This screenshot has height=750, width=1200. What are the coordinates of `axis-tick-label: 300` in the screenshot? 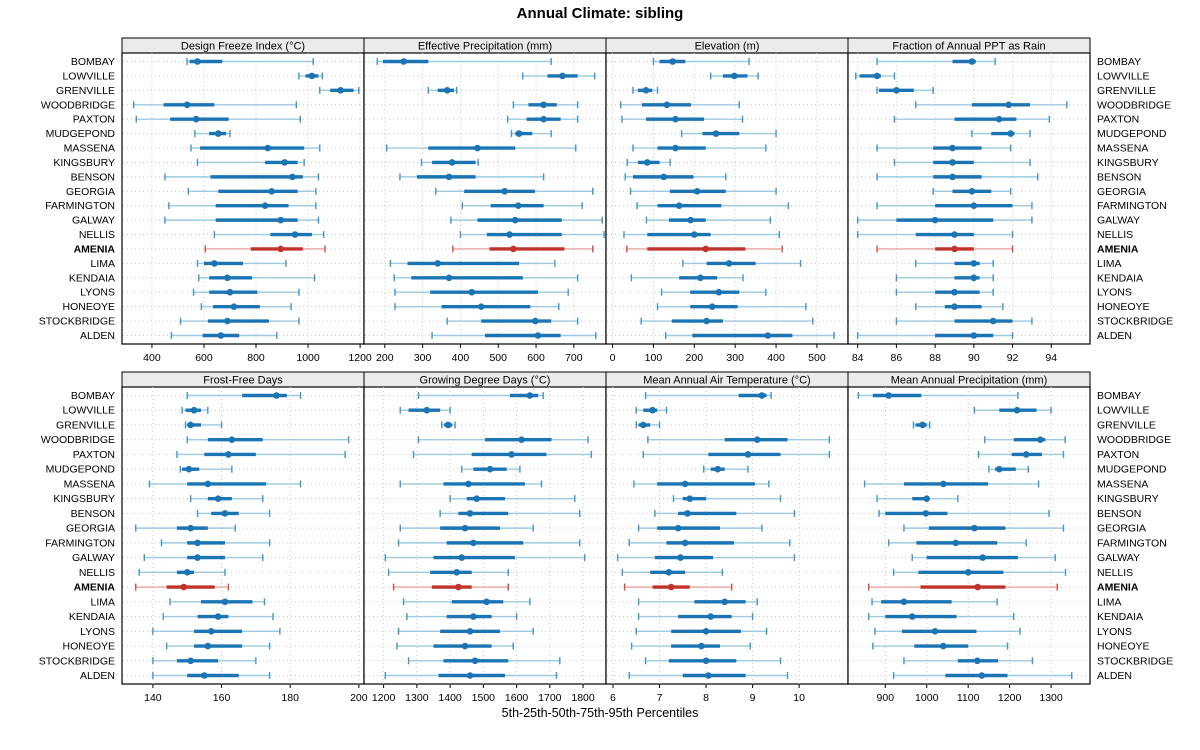 It's located at (735, 358).